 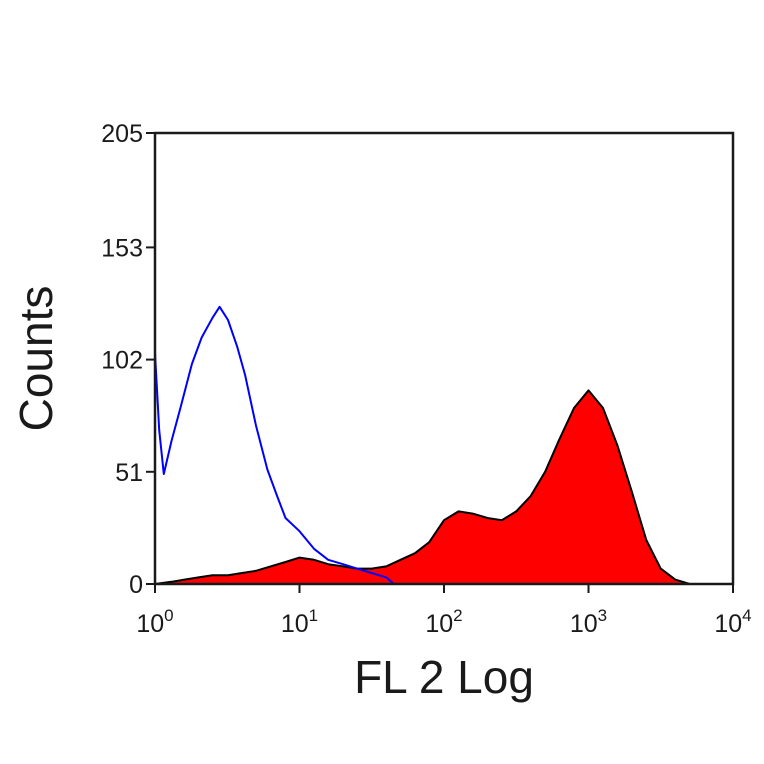 What do you see at coordinates (602, 615) in the screenshot?
I see `x-tick-exponent: 3` at bounding box center [602, 615].